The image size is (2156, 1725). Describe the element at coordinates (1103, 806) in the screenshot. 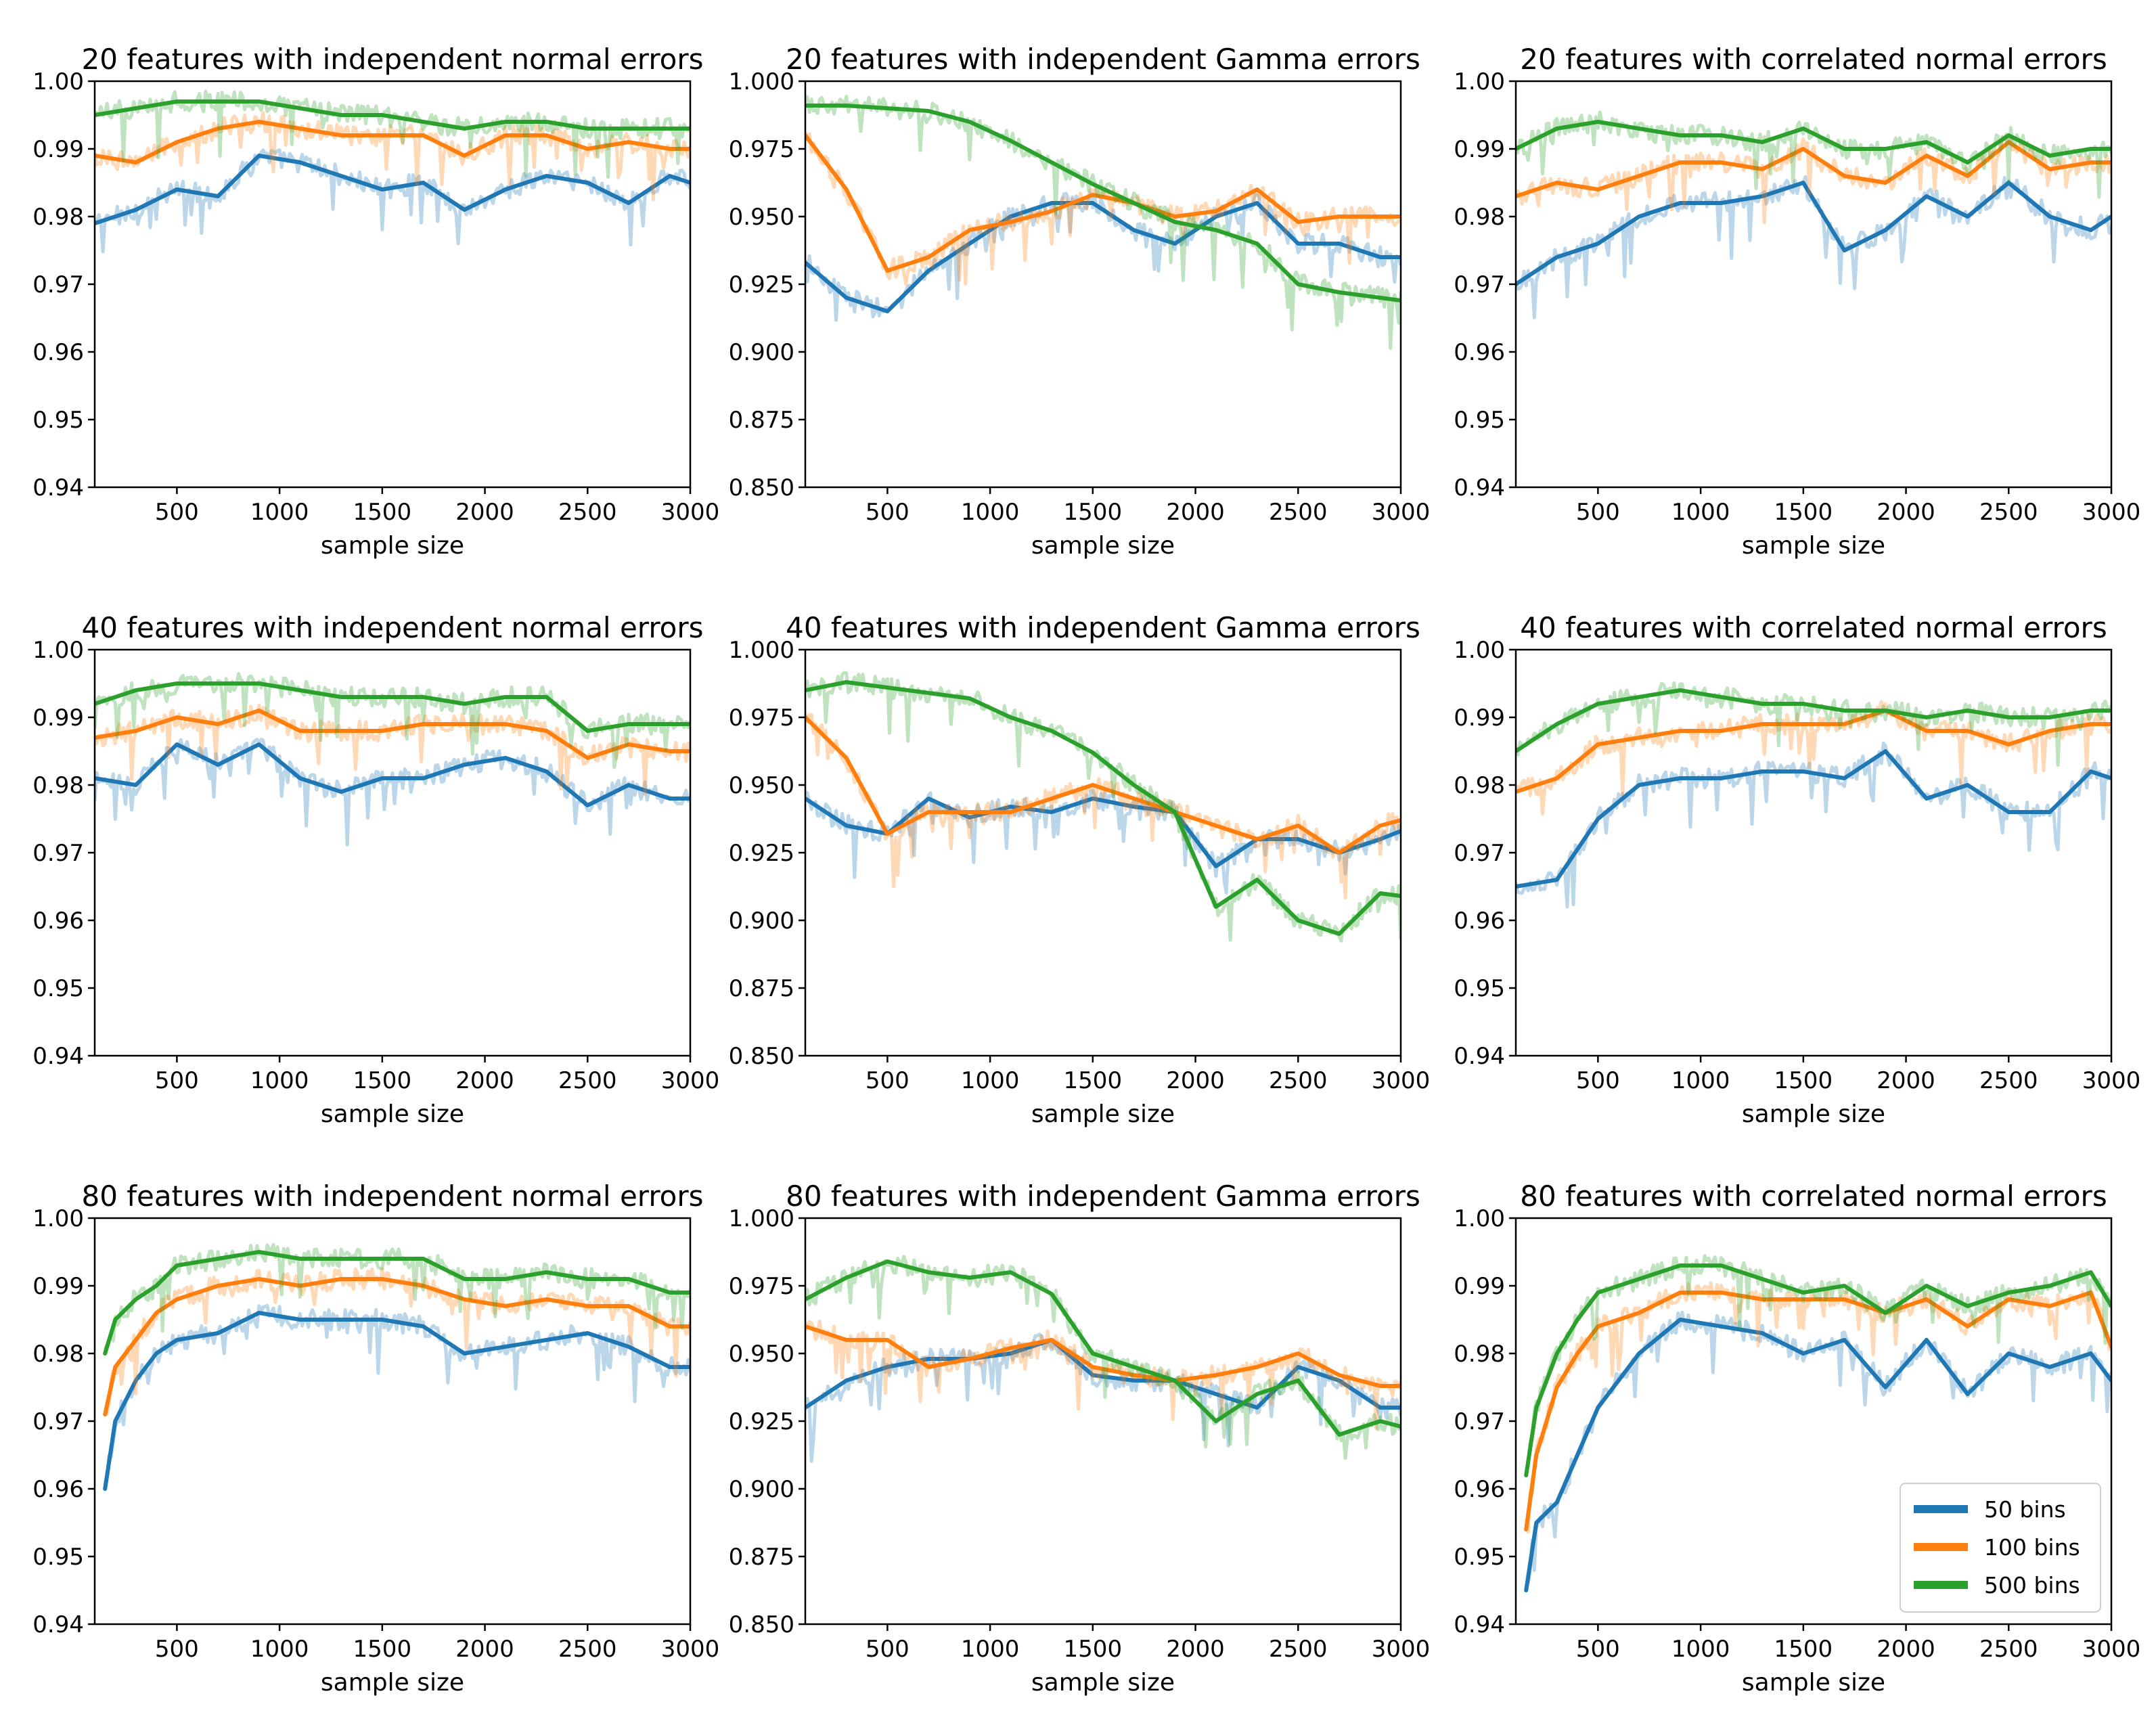

I see `series-raw-100-bins` at that location.